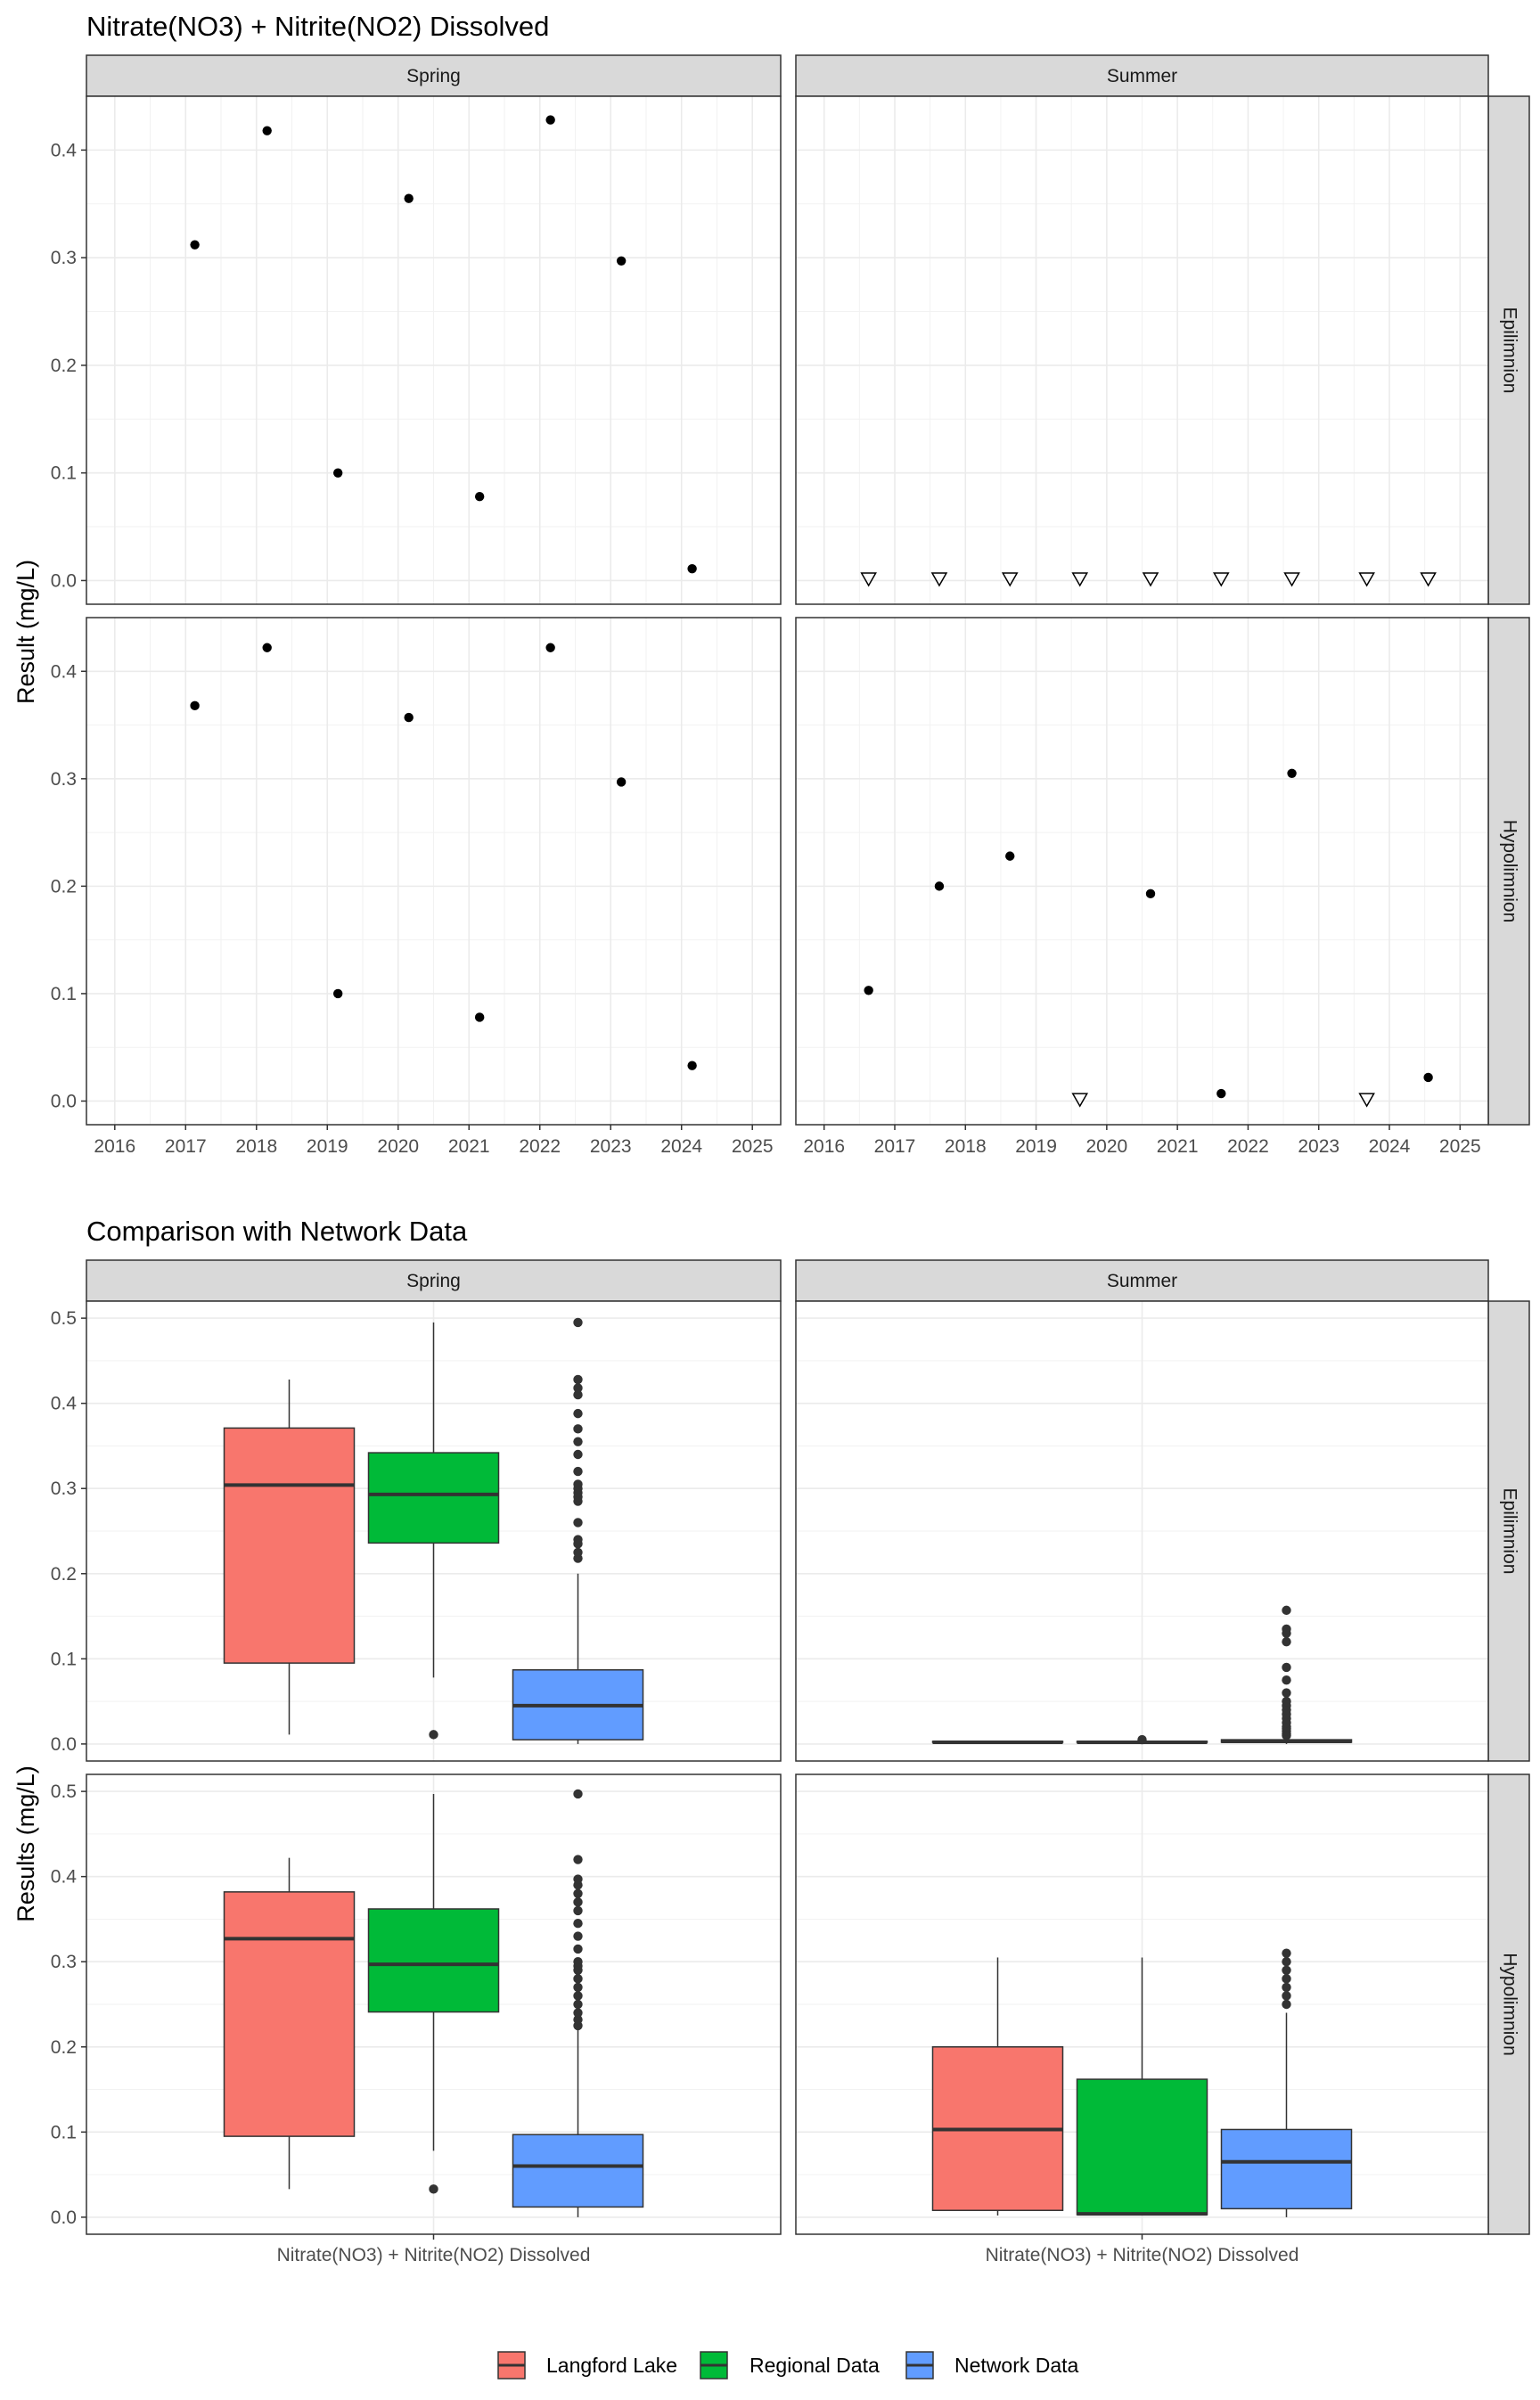 The width and height of the screenshot is (1540, 2400). What do you see at coordinates (895, 1146) in the screenshot?
I see `scatter-x-tick-label: 2017` at bounding box center [895, 1146].